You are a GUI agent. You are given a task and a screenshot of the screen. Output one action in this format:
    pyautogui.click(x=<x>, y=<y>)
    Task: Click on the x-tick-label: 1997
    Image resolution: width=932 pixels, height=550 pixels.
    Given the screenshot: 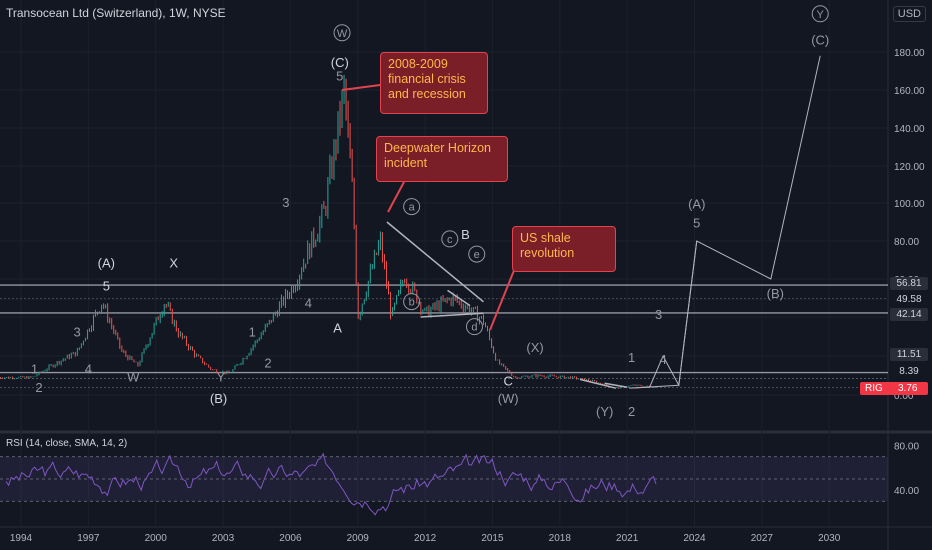 What is the action you would take?
    pyautogui.click(x=88, y=538)
    